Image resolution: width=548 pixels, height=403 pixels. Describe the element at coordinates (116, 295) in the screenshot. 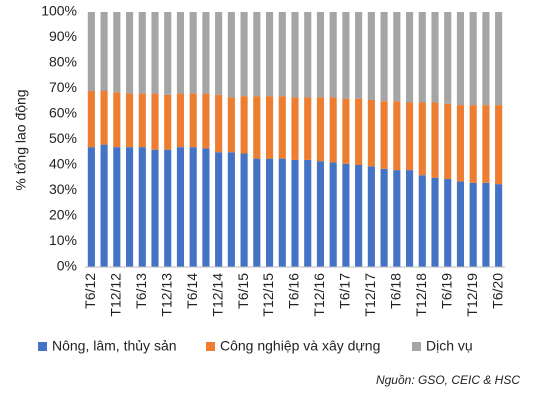

I see `x-tick-label: T12/12` at that location.